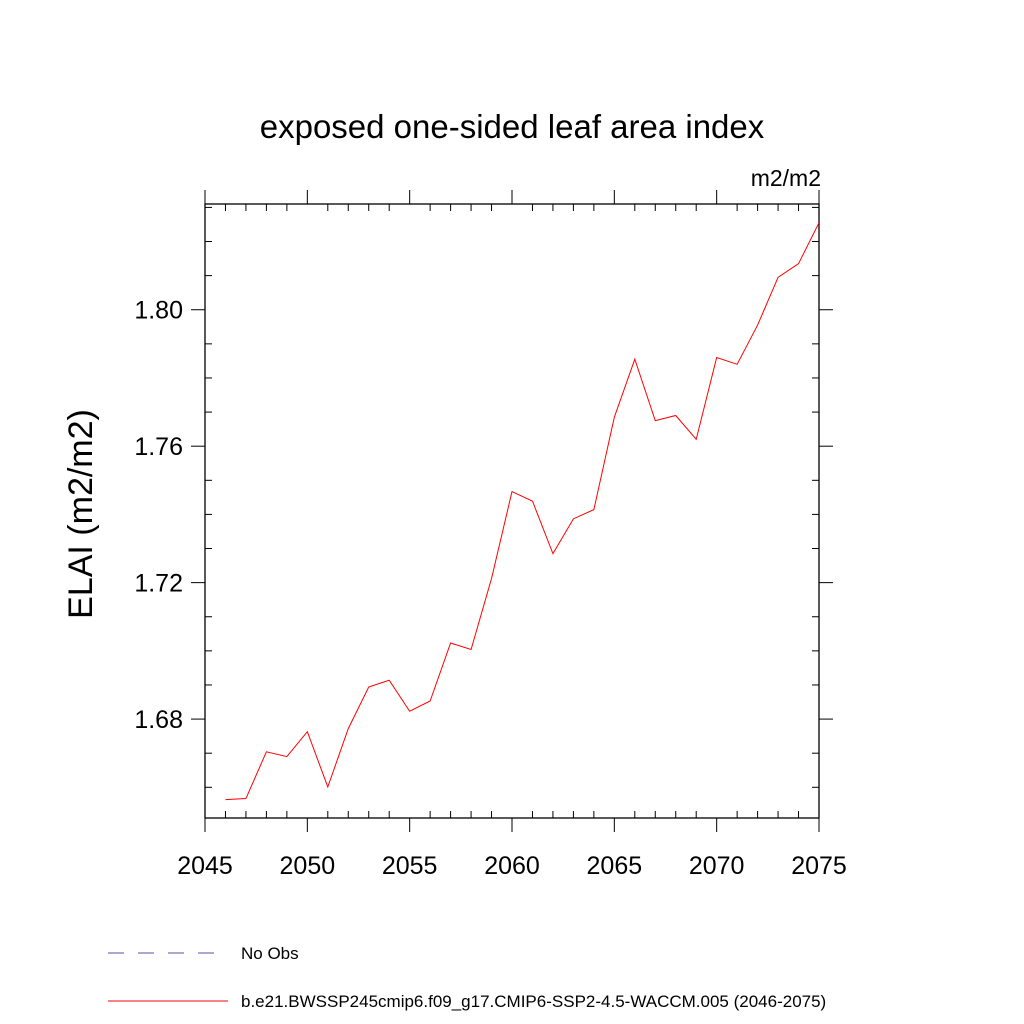 This screenshot has width=1024, height=1024. Describe the element at coordinates (158, 447) in the screenshot. I see `y-tick-label: 1.76` at that location.